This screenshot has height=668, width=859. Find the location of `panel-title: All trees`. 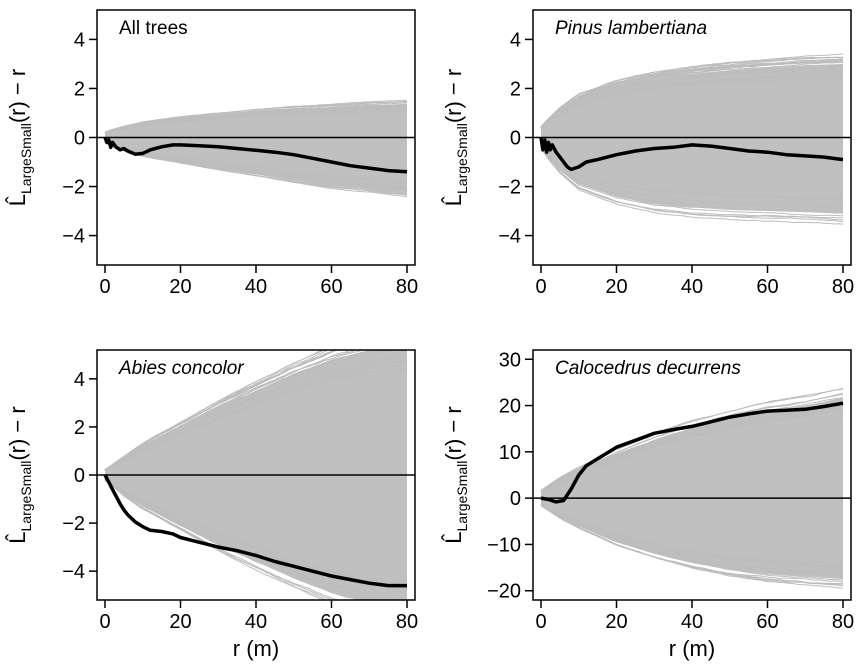

panel-title: All trees is located at coordinates (153, 28).